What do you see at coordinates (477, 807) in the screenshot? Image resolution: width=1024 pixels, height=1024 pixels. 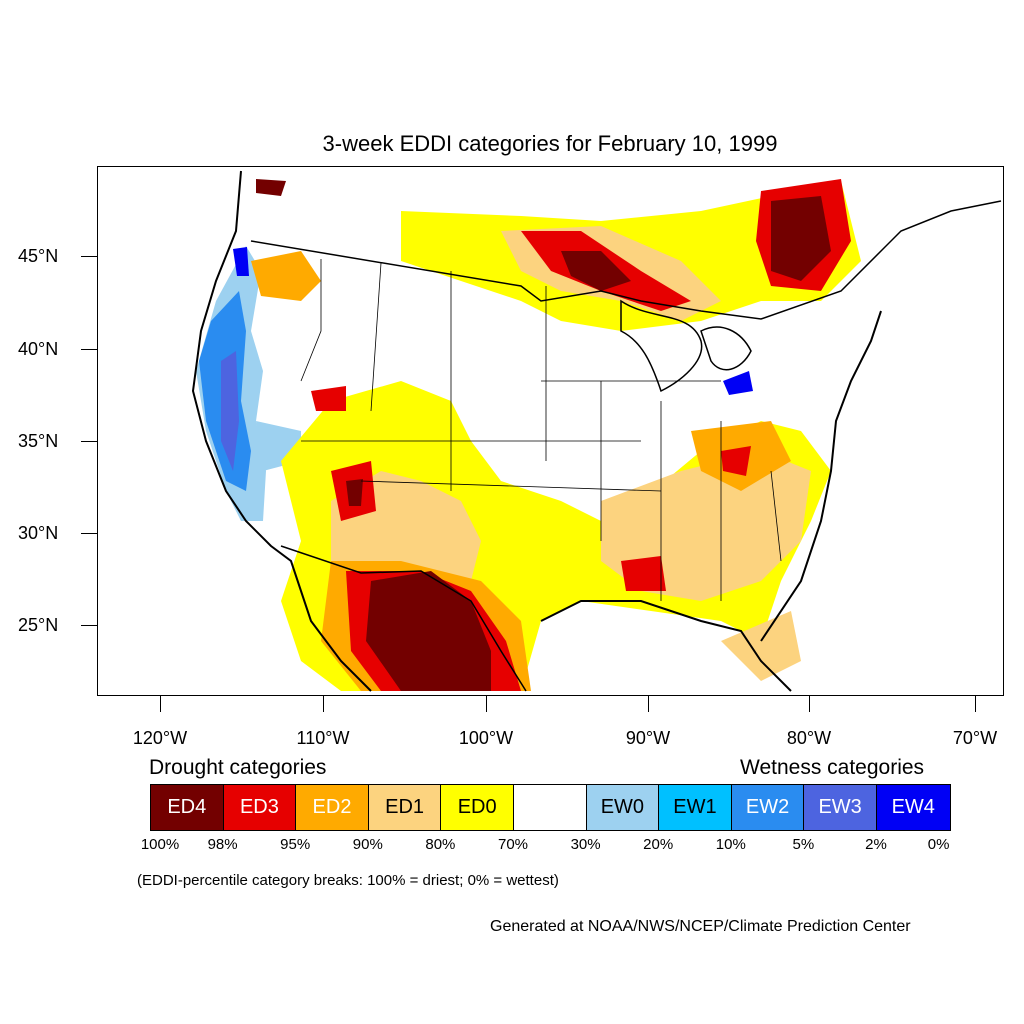 I see `legend-cell-ed0: ED0` at bounding box center [477, 807].